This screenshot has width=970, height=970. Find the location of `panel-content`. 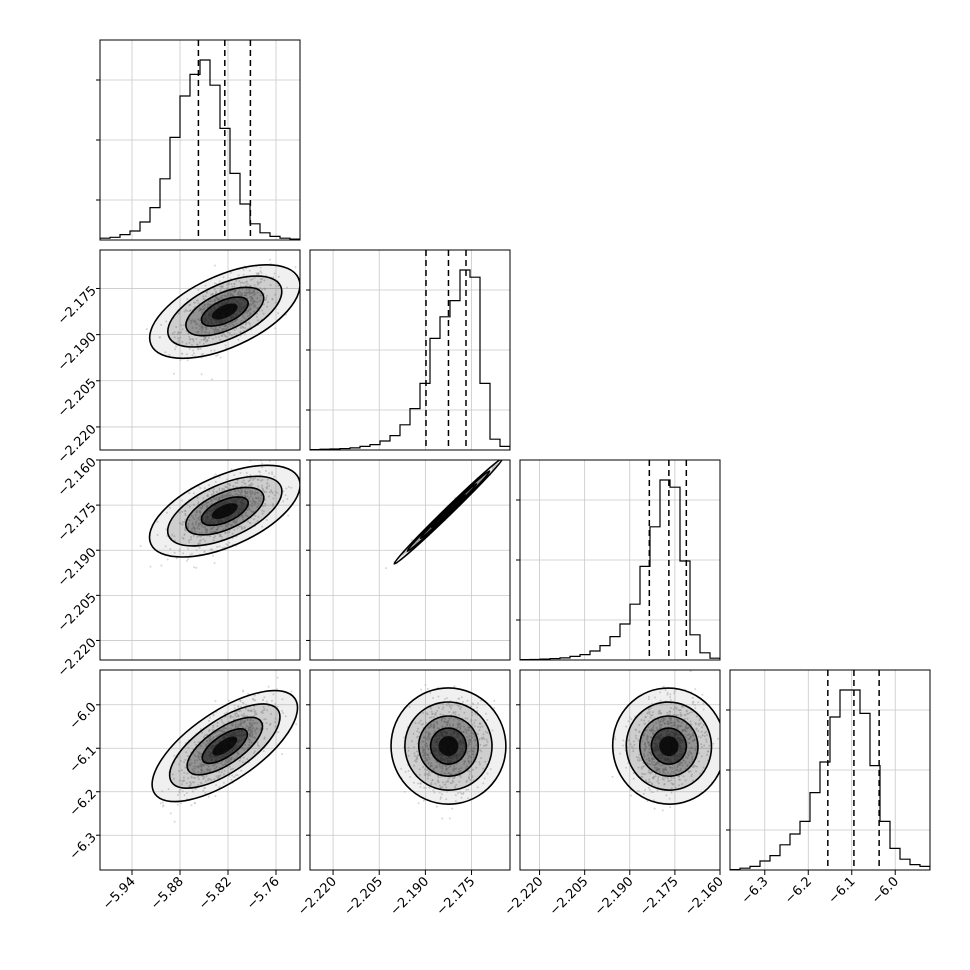

panel-content is located at coordinates (200, 770).